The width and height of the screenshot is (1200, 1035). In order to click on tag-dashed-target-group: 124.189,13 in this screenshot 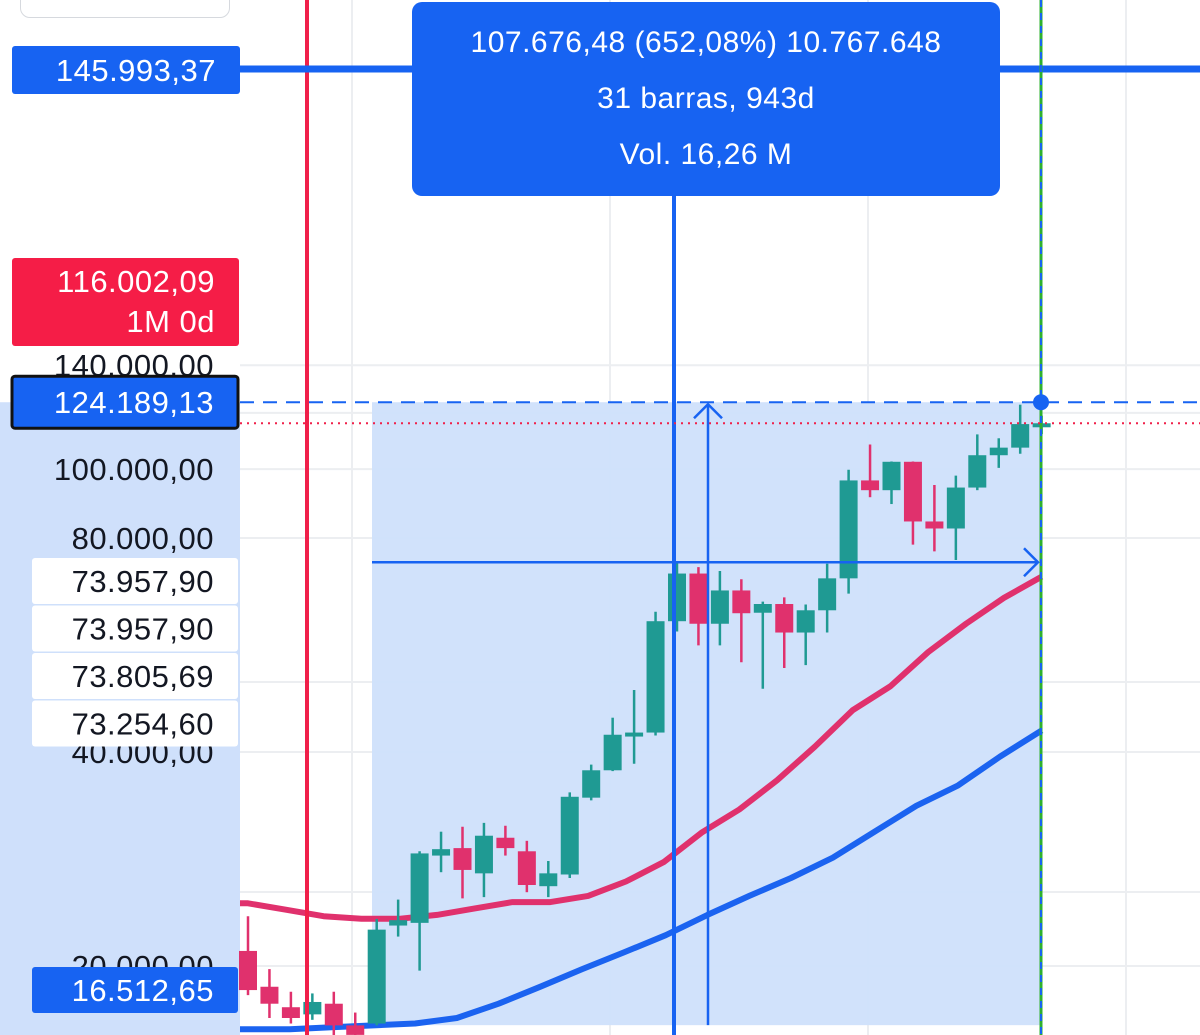, I will do `click(125, 402)`.